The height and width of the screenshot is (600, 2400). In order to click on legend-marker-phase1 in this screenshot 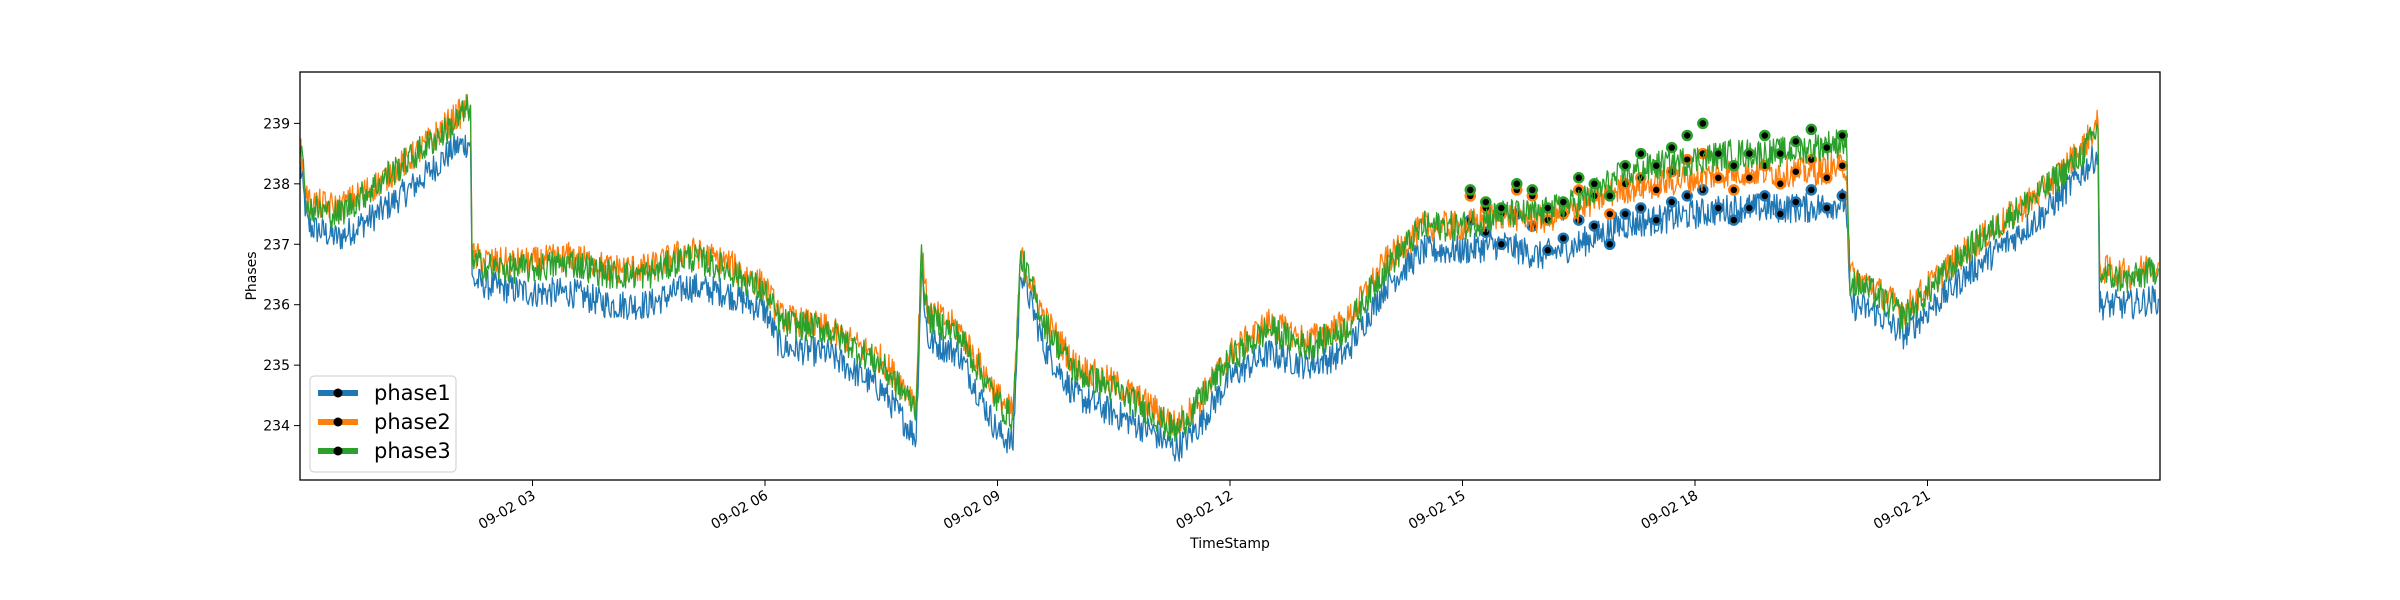, I will do `click(338, 393)`.